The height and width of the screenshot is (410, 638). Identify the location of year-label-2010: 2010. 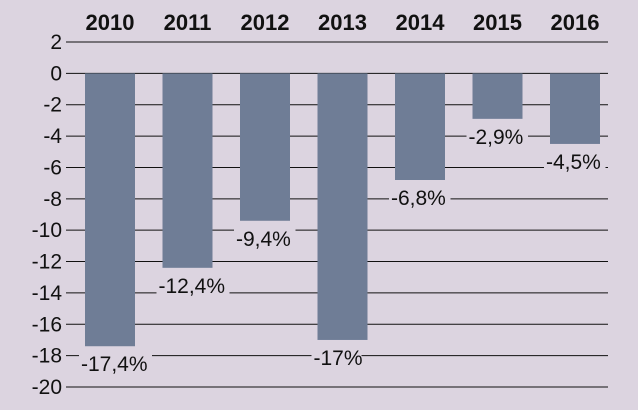
(110, 22).